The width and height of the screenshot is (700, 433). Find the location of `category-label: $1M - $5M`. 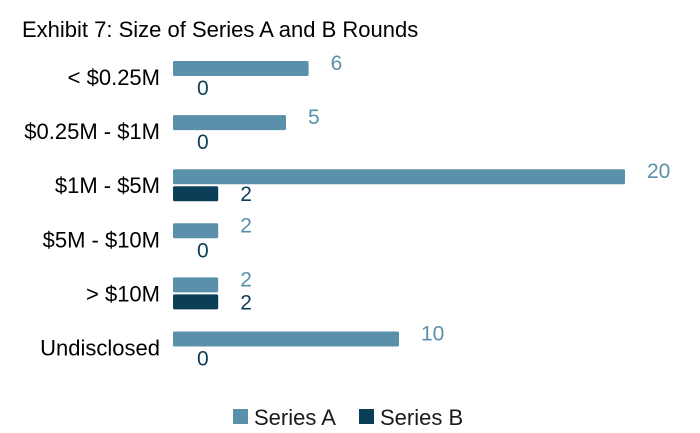

category-label: $1M - $5M is located at coordinates (107, 185).